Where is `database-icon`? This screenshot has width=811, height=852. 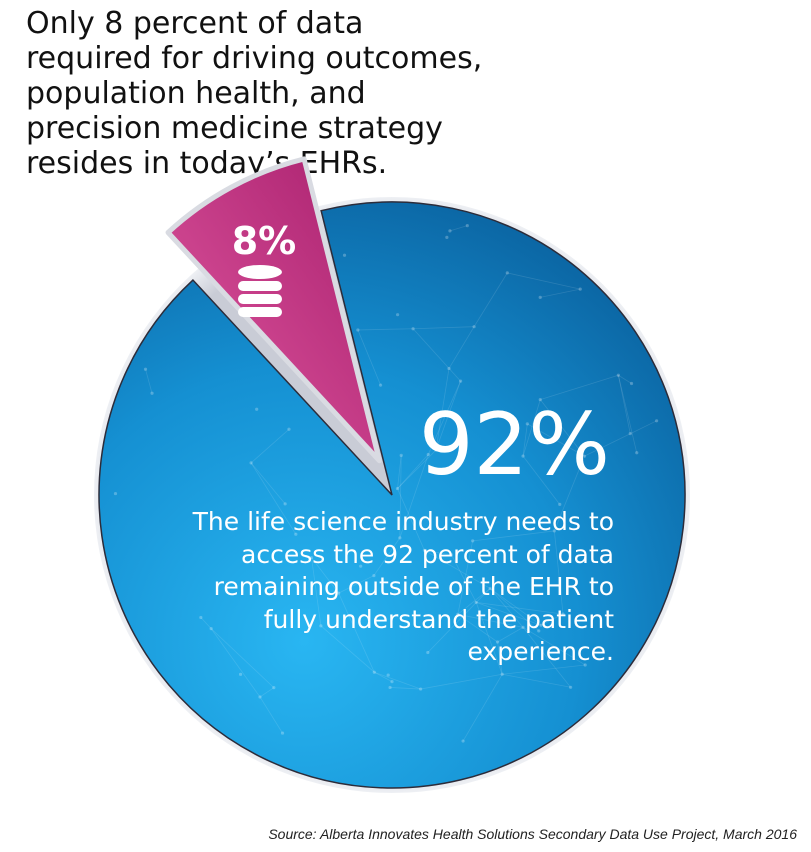 database-icon is located at coordinates (260, 291).